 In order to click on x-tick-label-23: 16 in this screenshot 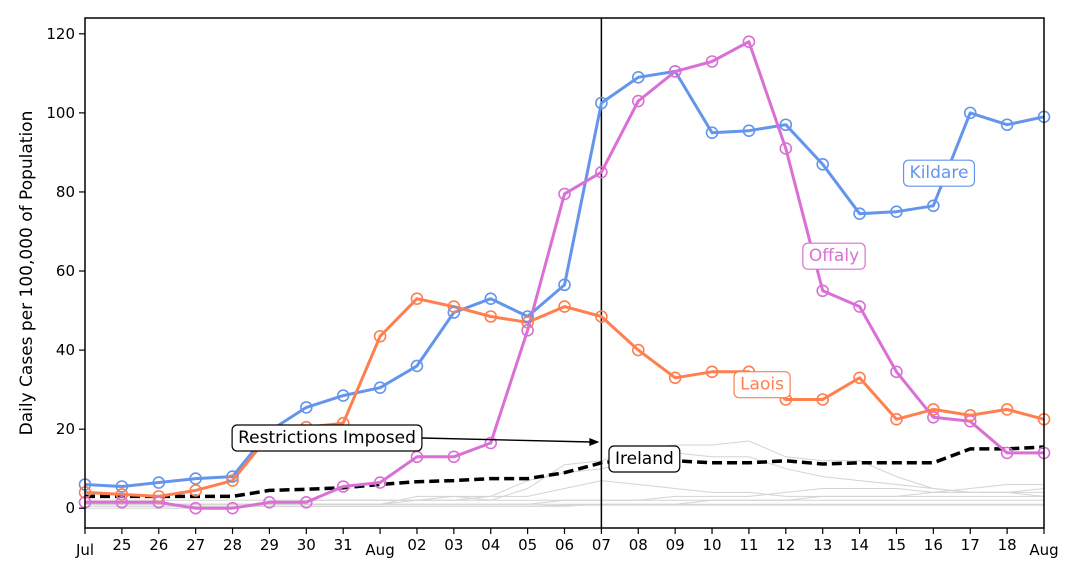, I will do `click(933, 545)`.